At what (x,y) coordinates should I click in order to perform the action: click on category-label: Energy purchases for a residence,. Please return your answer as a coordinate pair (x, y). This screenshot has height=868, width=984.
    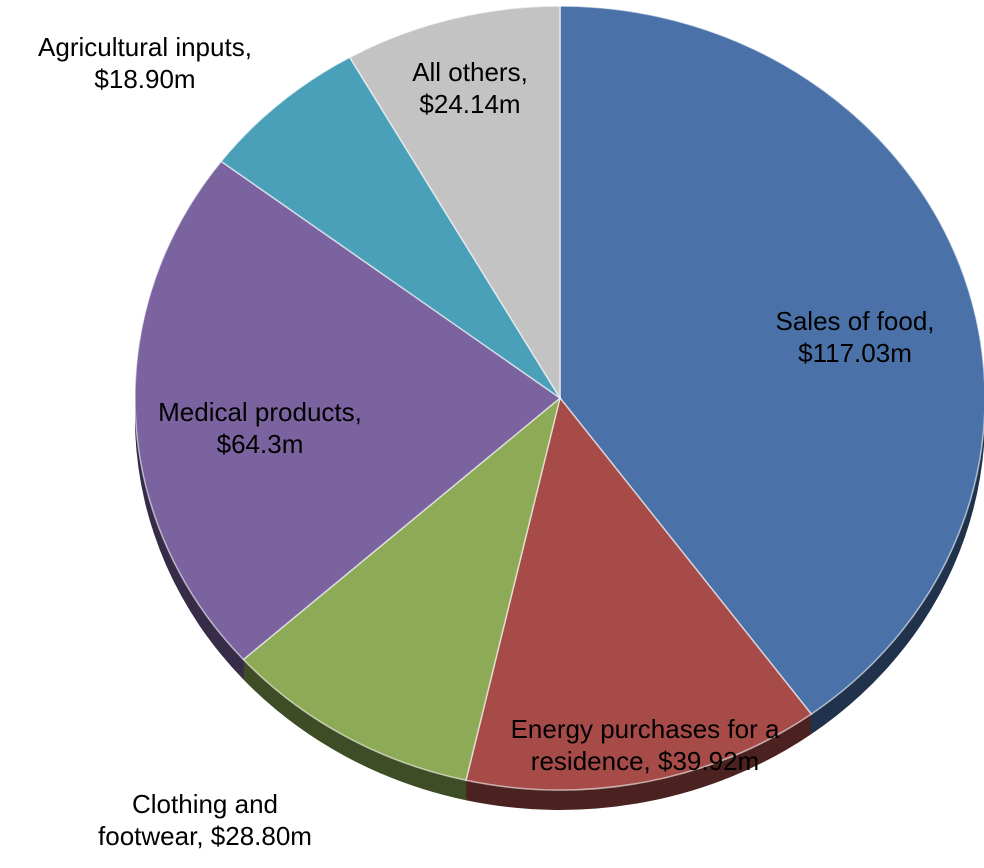
    Looking at the image, I should click on (645, 745).